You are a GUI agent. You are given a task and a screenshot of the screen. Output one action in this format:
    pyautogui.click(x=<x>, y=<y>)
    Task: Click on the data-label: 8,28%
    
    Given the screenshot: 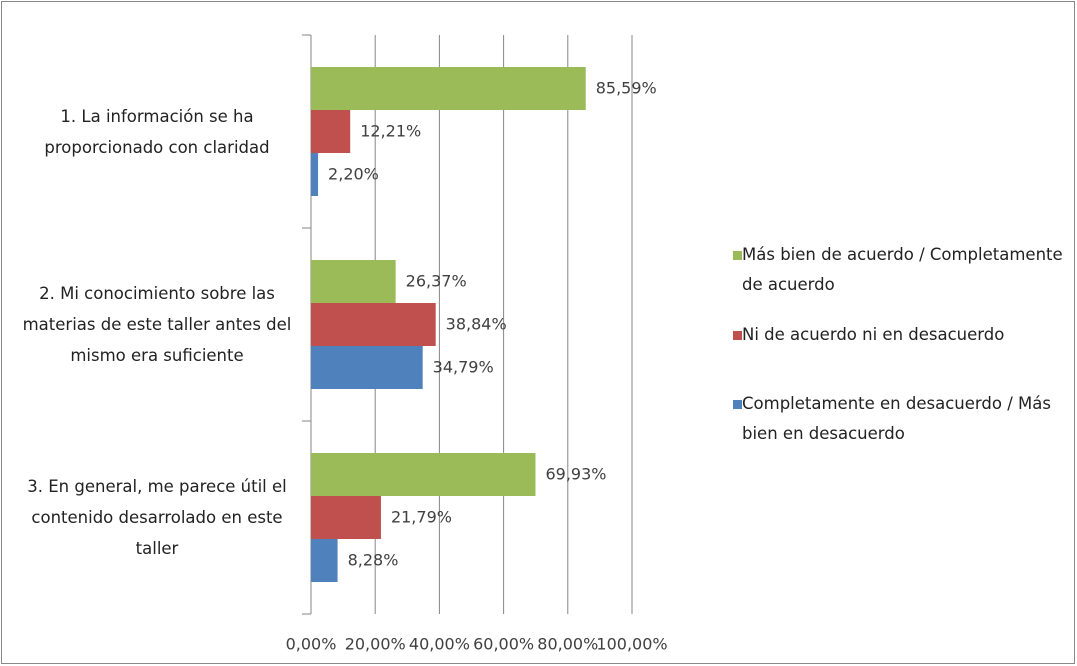 What is the action you would take?
    pyautogui.click(x=373, y=560)
    